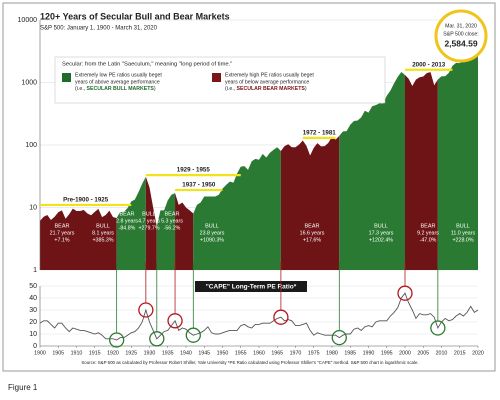 The image size is (500, 400). I want to click on legend-emphasis: SECULAR BEAR MARKETS, so click(271, 89).